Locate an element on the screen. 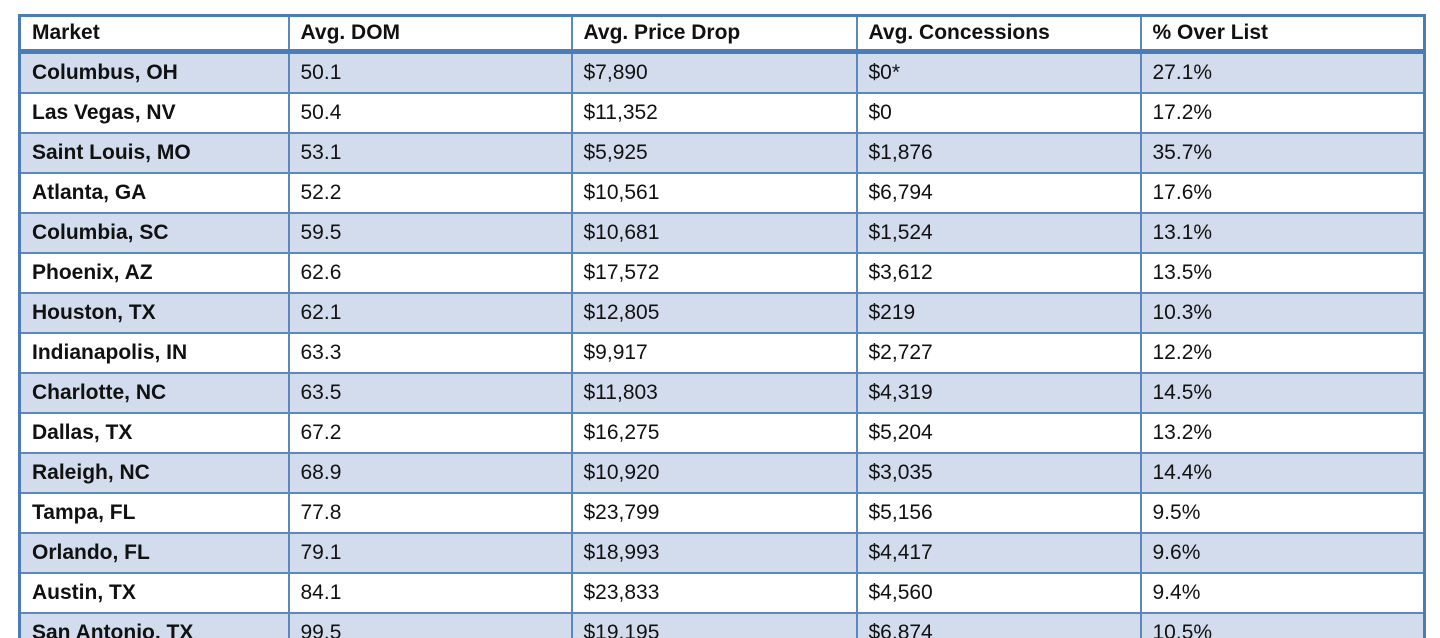 The width and height of the screenshot is (1440, 638). table-row: Atlanta, GA 52.2 $10,561 $6,794 17.6% is located at coordinates (722, 193).